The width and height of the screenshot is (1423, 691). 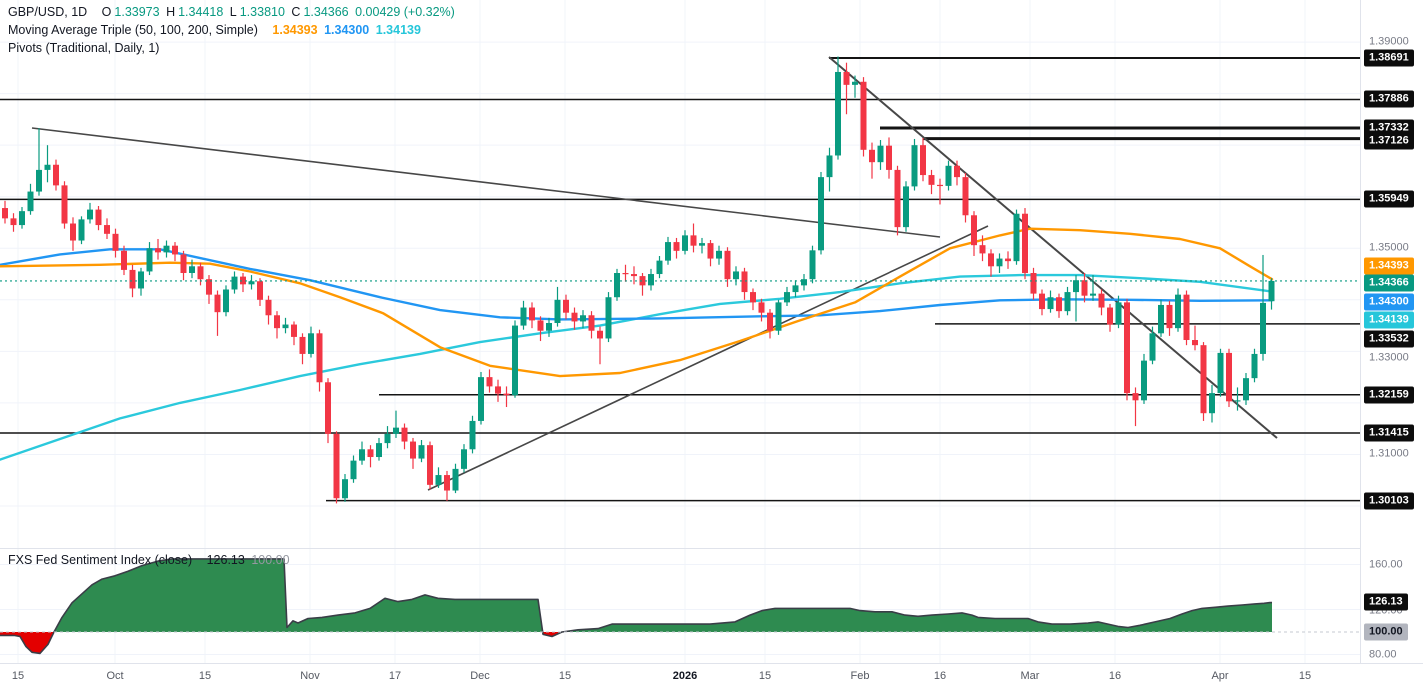 I want to click on low-label: L, so click(x=233, y=12).